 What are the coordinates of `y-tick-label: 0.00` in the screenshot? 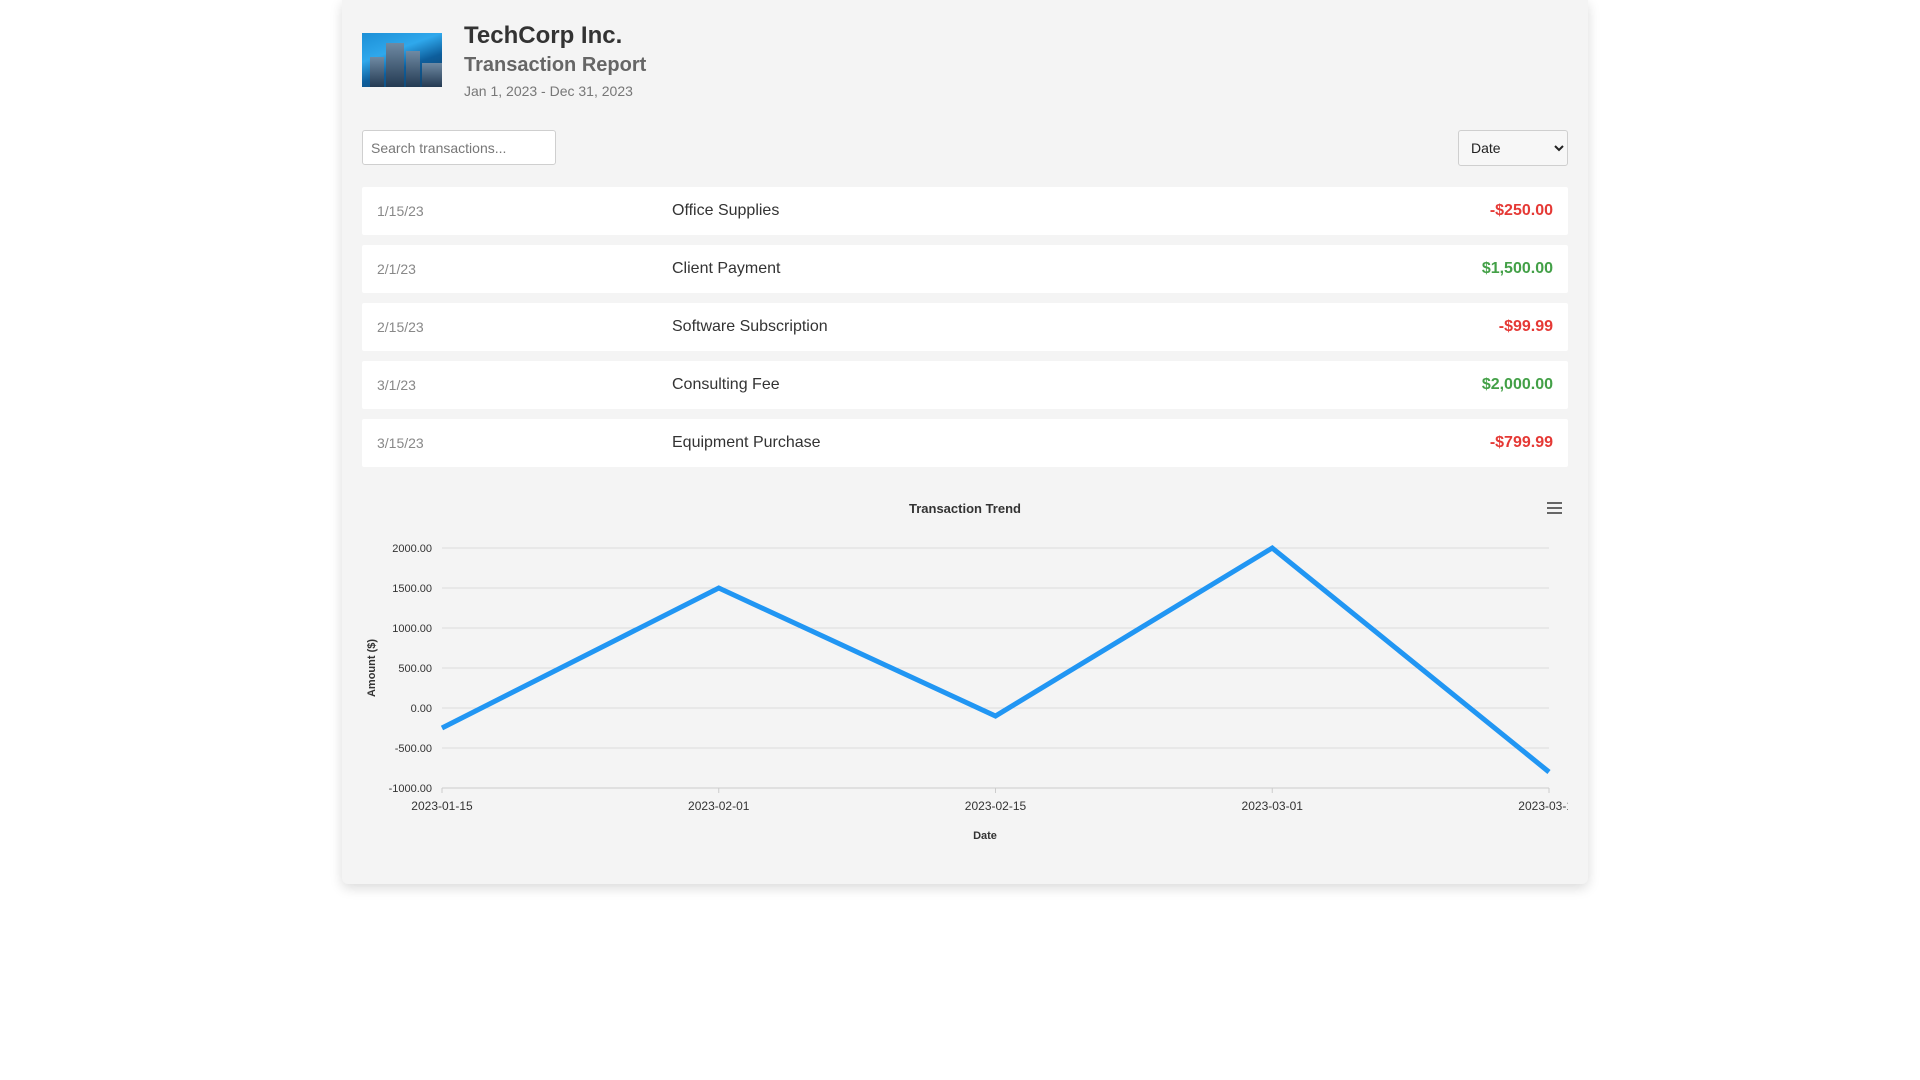 It's located at (421, 709).